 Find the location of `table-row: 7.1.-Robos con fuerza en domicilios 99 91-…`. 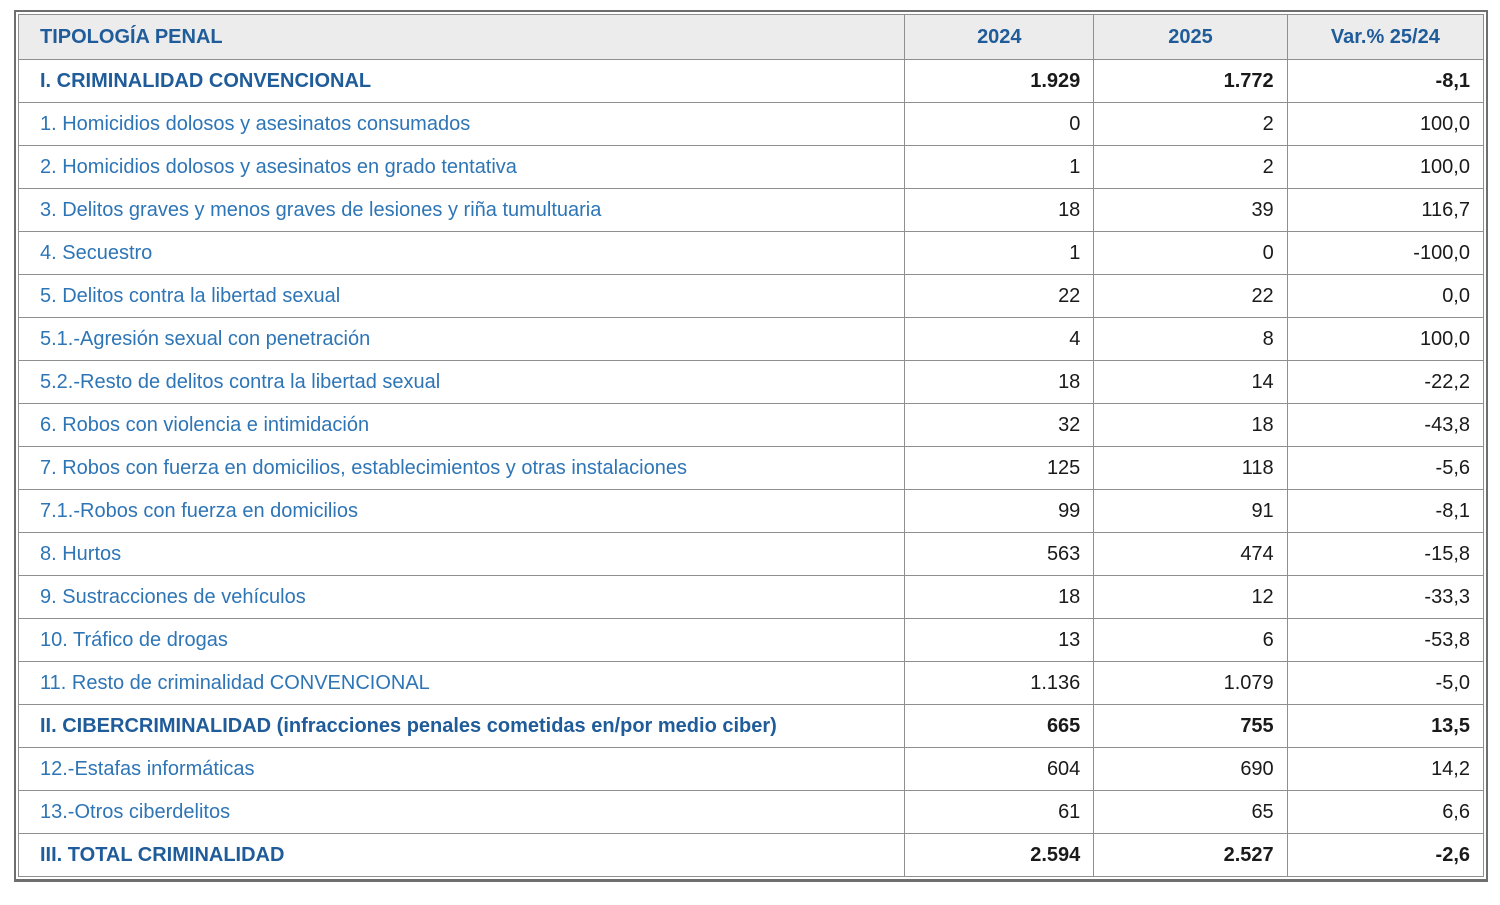

table-row: 7.1.-Robos con fuerza en domicilios 99 91-… is located at coordinates (751, 511).